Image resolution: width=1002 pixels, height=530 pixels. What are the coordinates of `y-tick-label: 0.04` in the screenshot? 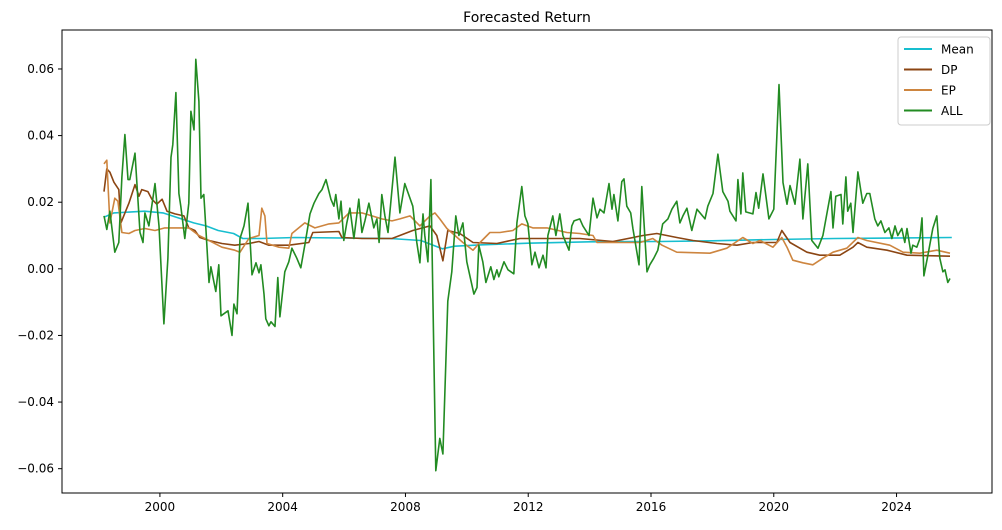 It's located at (40, 136).